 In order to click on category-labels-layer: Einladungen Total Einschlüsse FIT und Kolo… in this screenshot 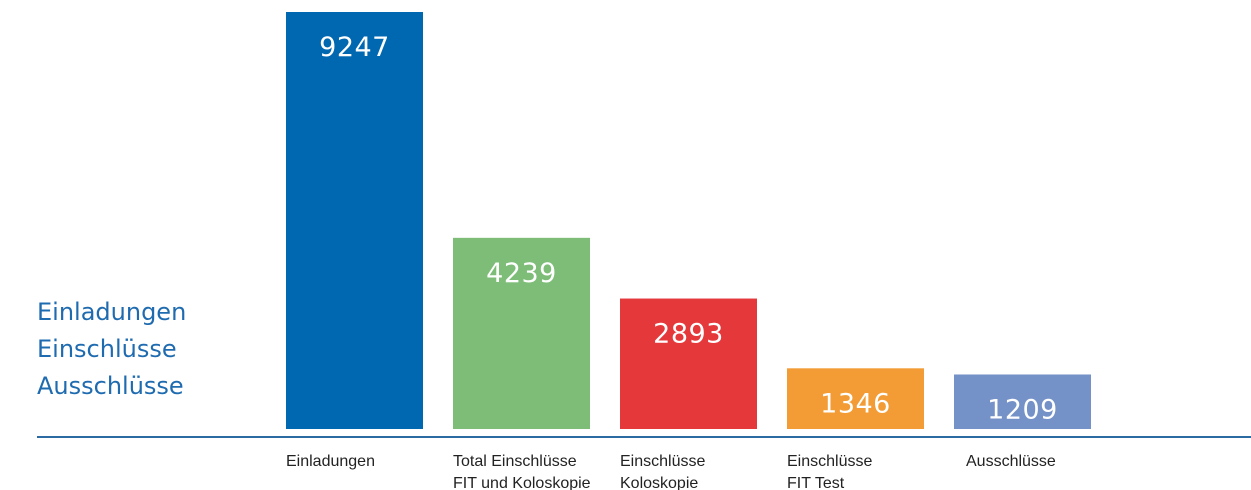, I will do `click(671, 471)`.